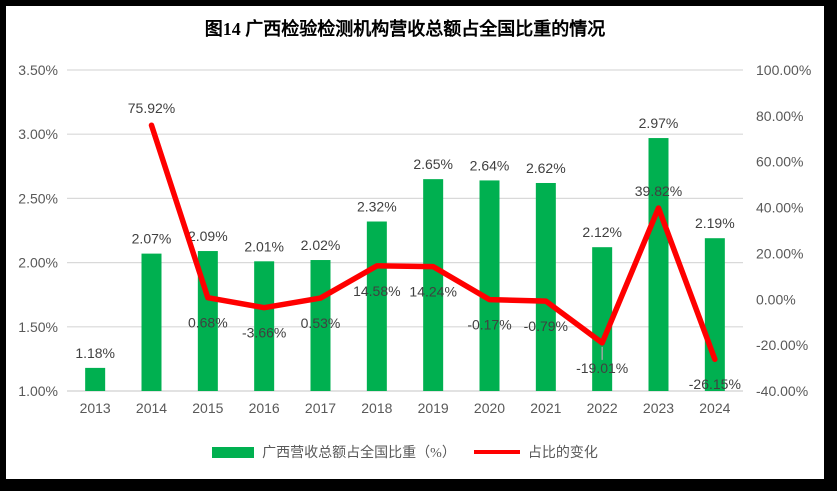 Image resolution: width=837 pixels, height=491 pixels. What do you see at coordinates (233, 452) in the screenshot?
I see `legend-bar-swatch-icon` at bounding box center [233, 452].